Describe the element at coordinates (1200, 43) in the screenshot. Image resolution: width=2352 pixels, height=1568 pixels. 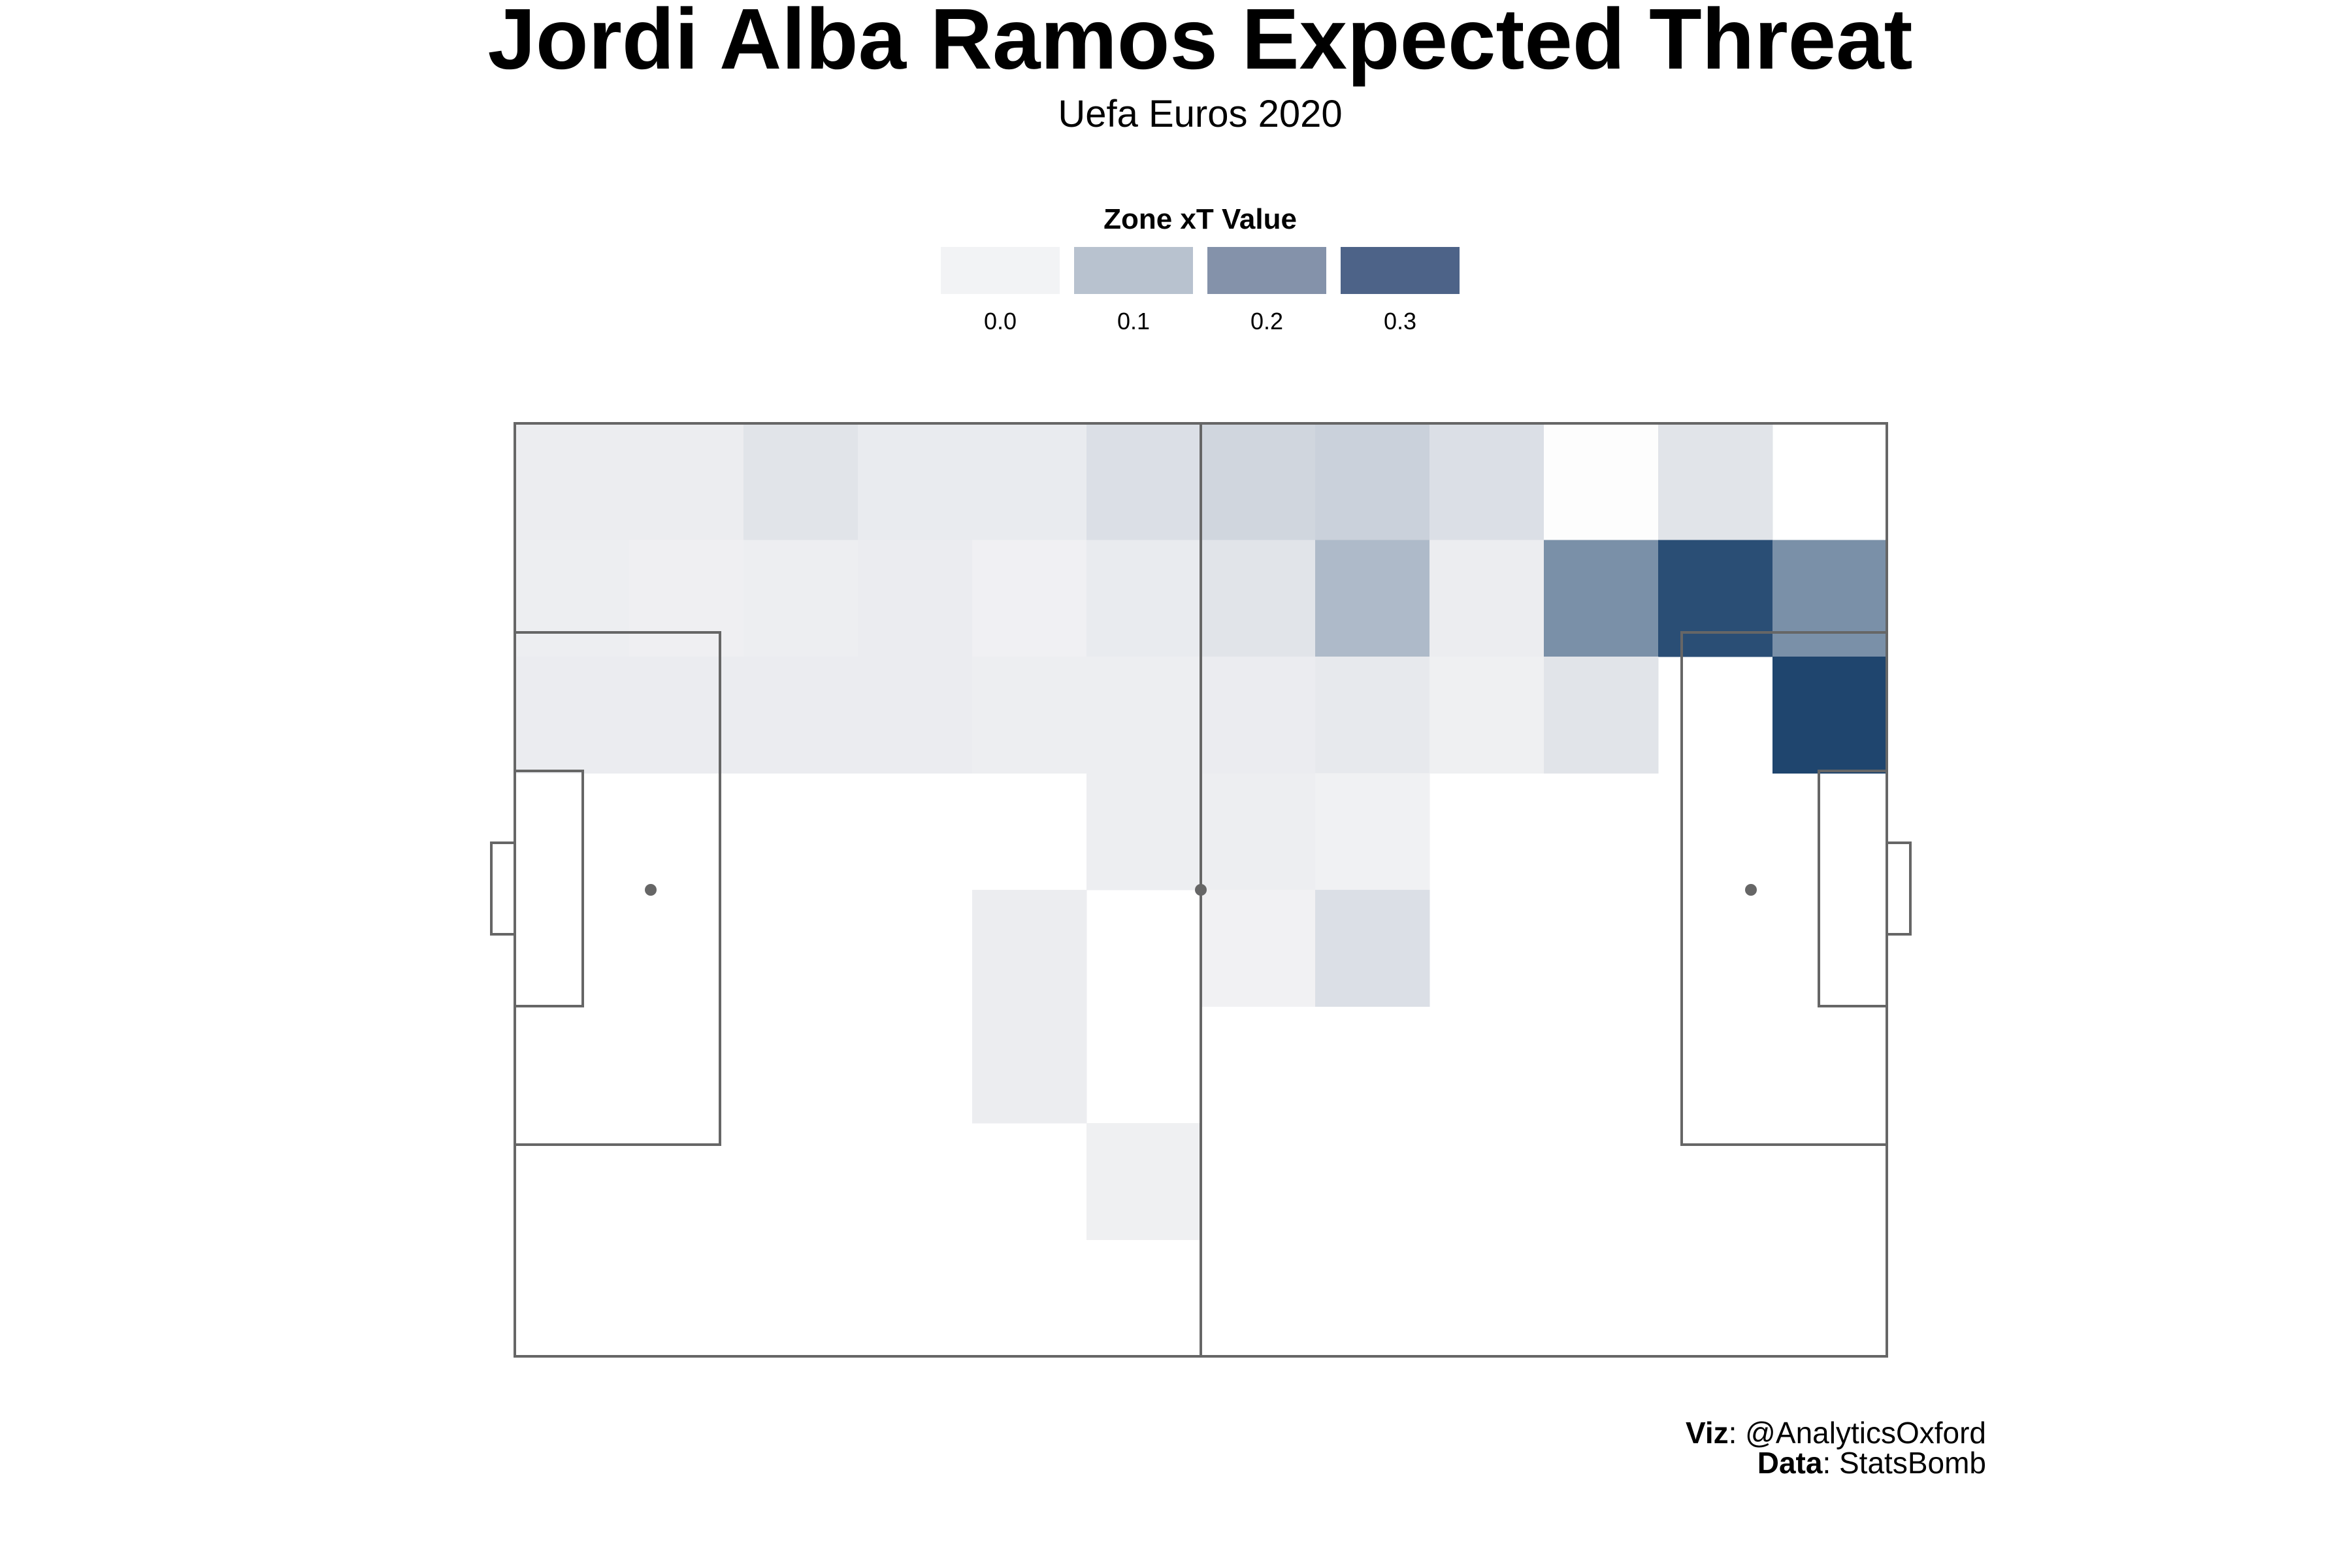
I see `chart-title: Jordi Alba Ramos Expected Threat` at that location.